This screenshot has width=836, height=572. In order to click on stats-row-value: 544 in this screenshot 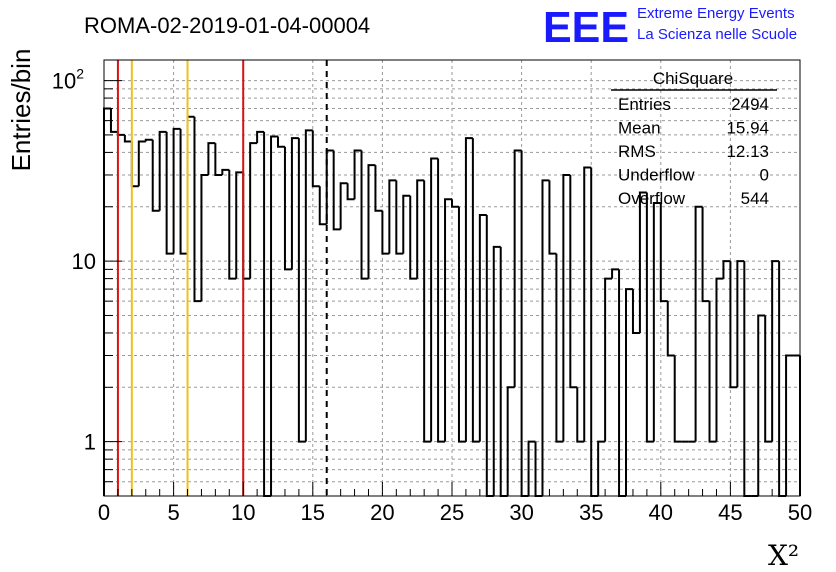, I will do `click(755, 198)`.